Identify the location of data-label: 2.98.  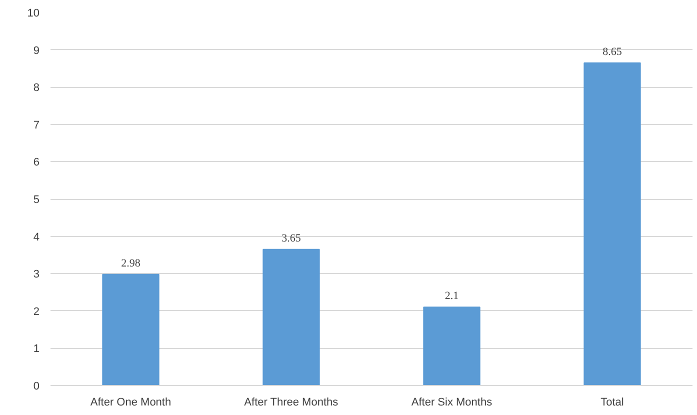
(131, 263).